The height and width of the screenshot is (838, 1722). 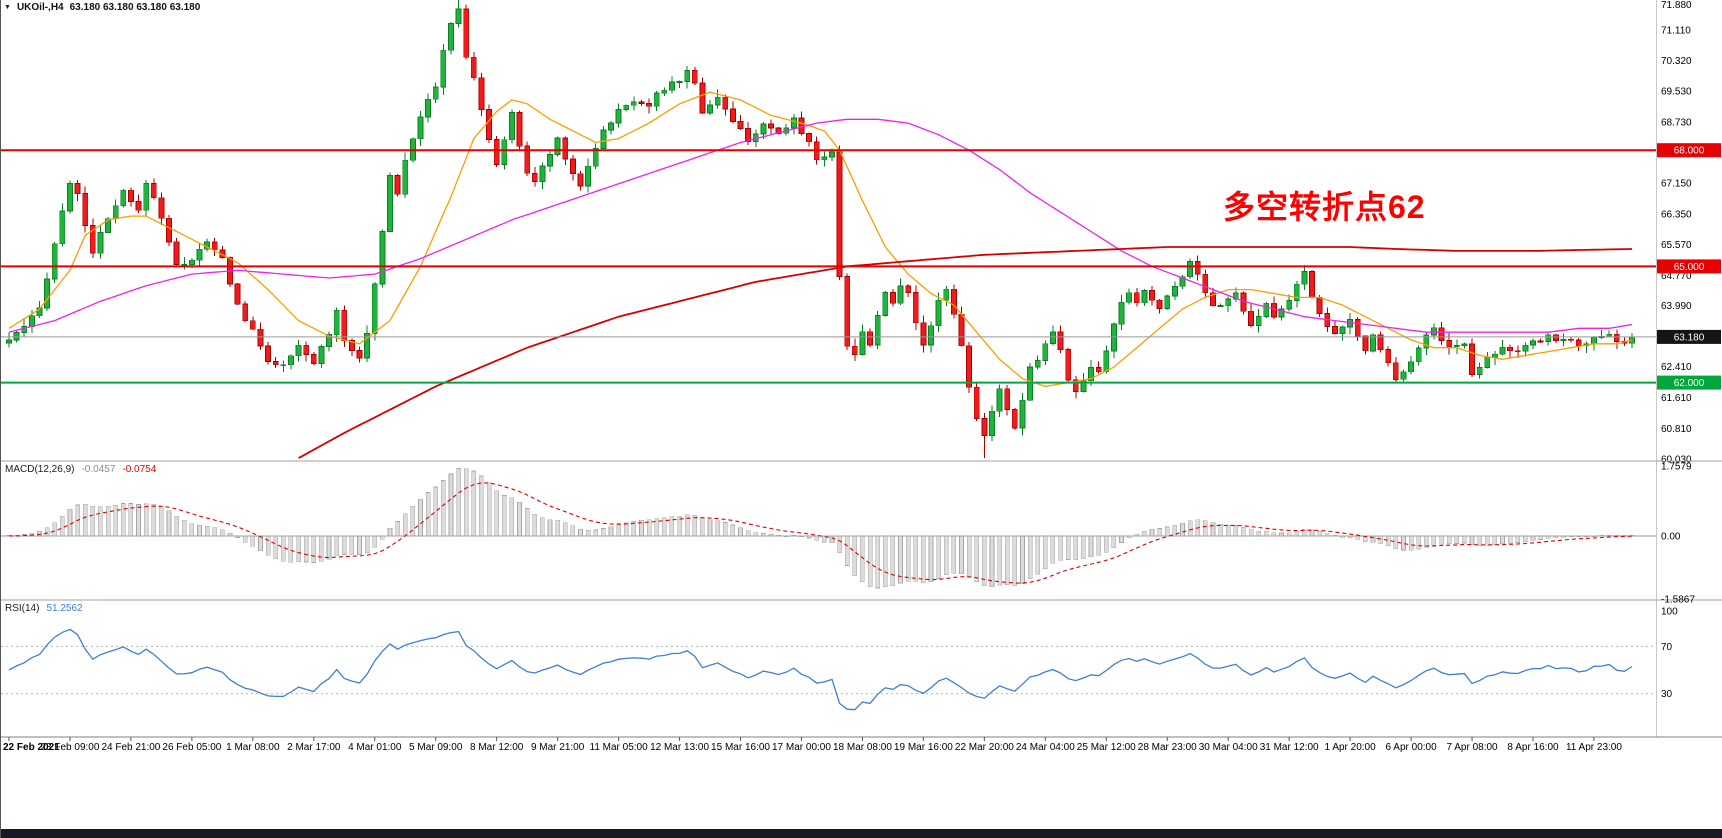 I want to click on macd-tick-label: -1.5867, so click(x=1678, y=600).